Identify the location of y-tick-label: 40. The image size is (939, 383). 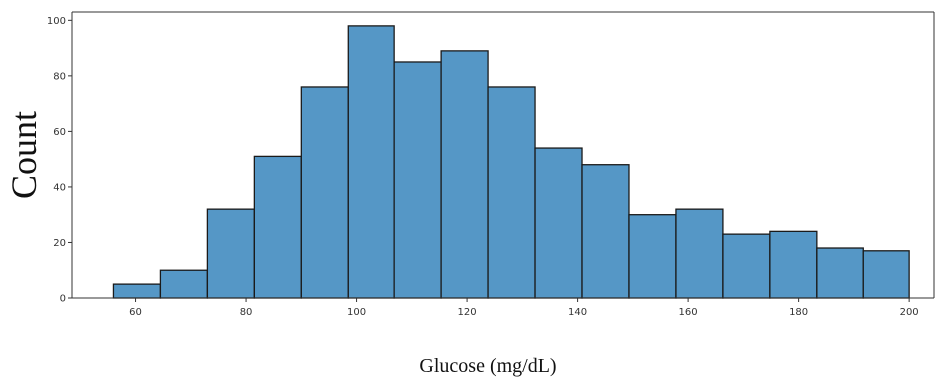
(59, 187).